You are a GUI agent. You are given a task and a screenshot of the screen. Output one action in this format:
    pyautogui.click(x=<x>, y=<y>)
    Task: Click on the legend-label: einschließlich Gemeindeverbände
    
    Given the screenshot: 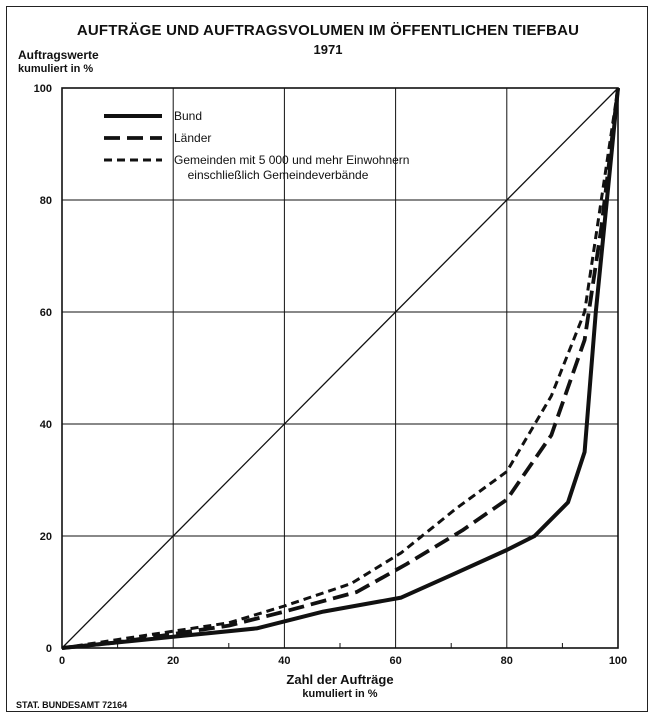 What is the action you would take?
    pyautogui.click(x=278, y=175)
    